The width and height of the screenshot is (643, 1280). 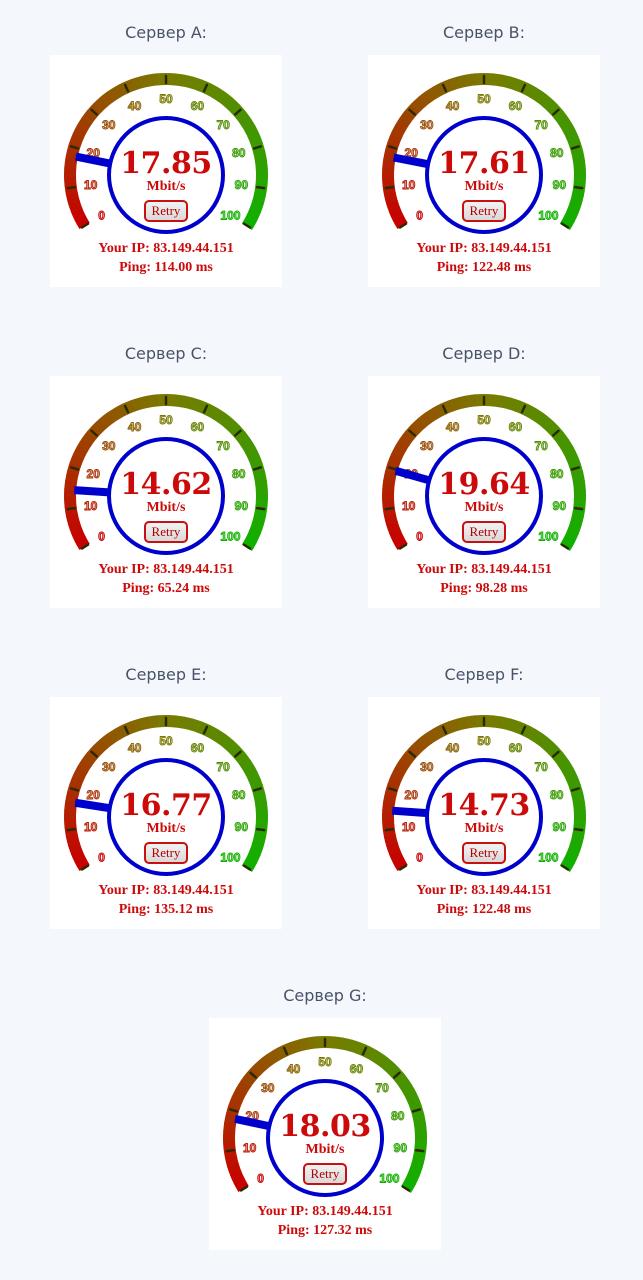 What do you see at coordinates (91, 185) in the screenshot?
I see `gauge-tick-label: 10` at bounding box center [91, 185].